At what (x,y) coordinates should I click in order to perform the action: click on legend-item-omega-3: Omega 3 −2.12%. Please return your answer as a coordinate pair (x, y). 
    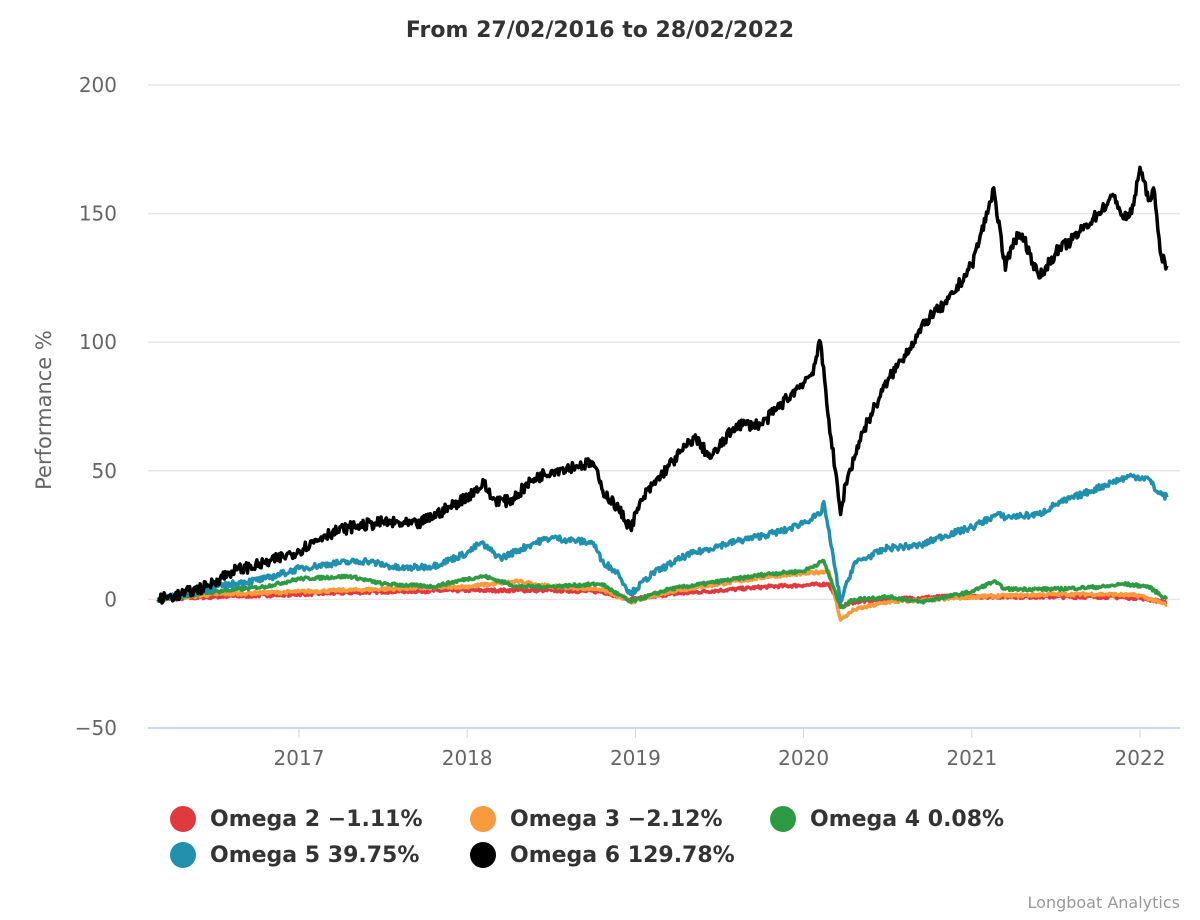
    Looking at the image, I should click on (596, 819).